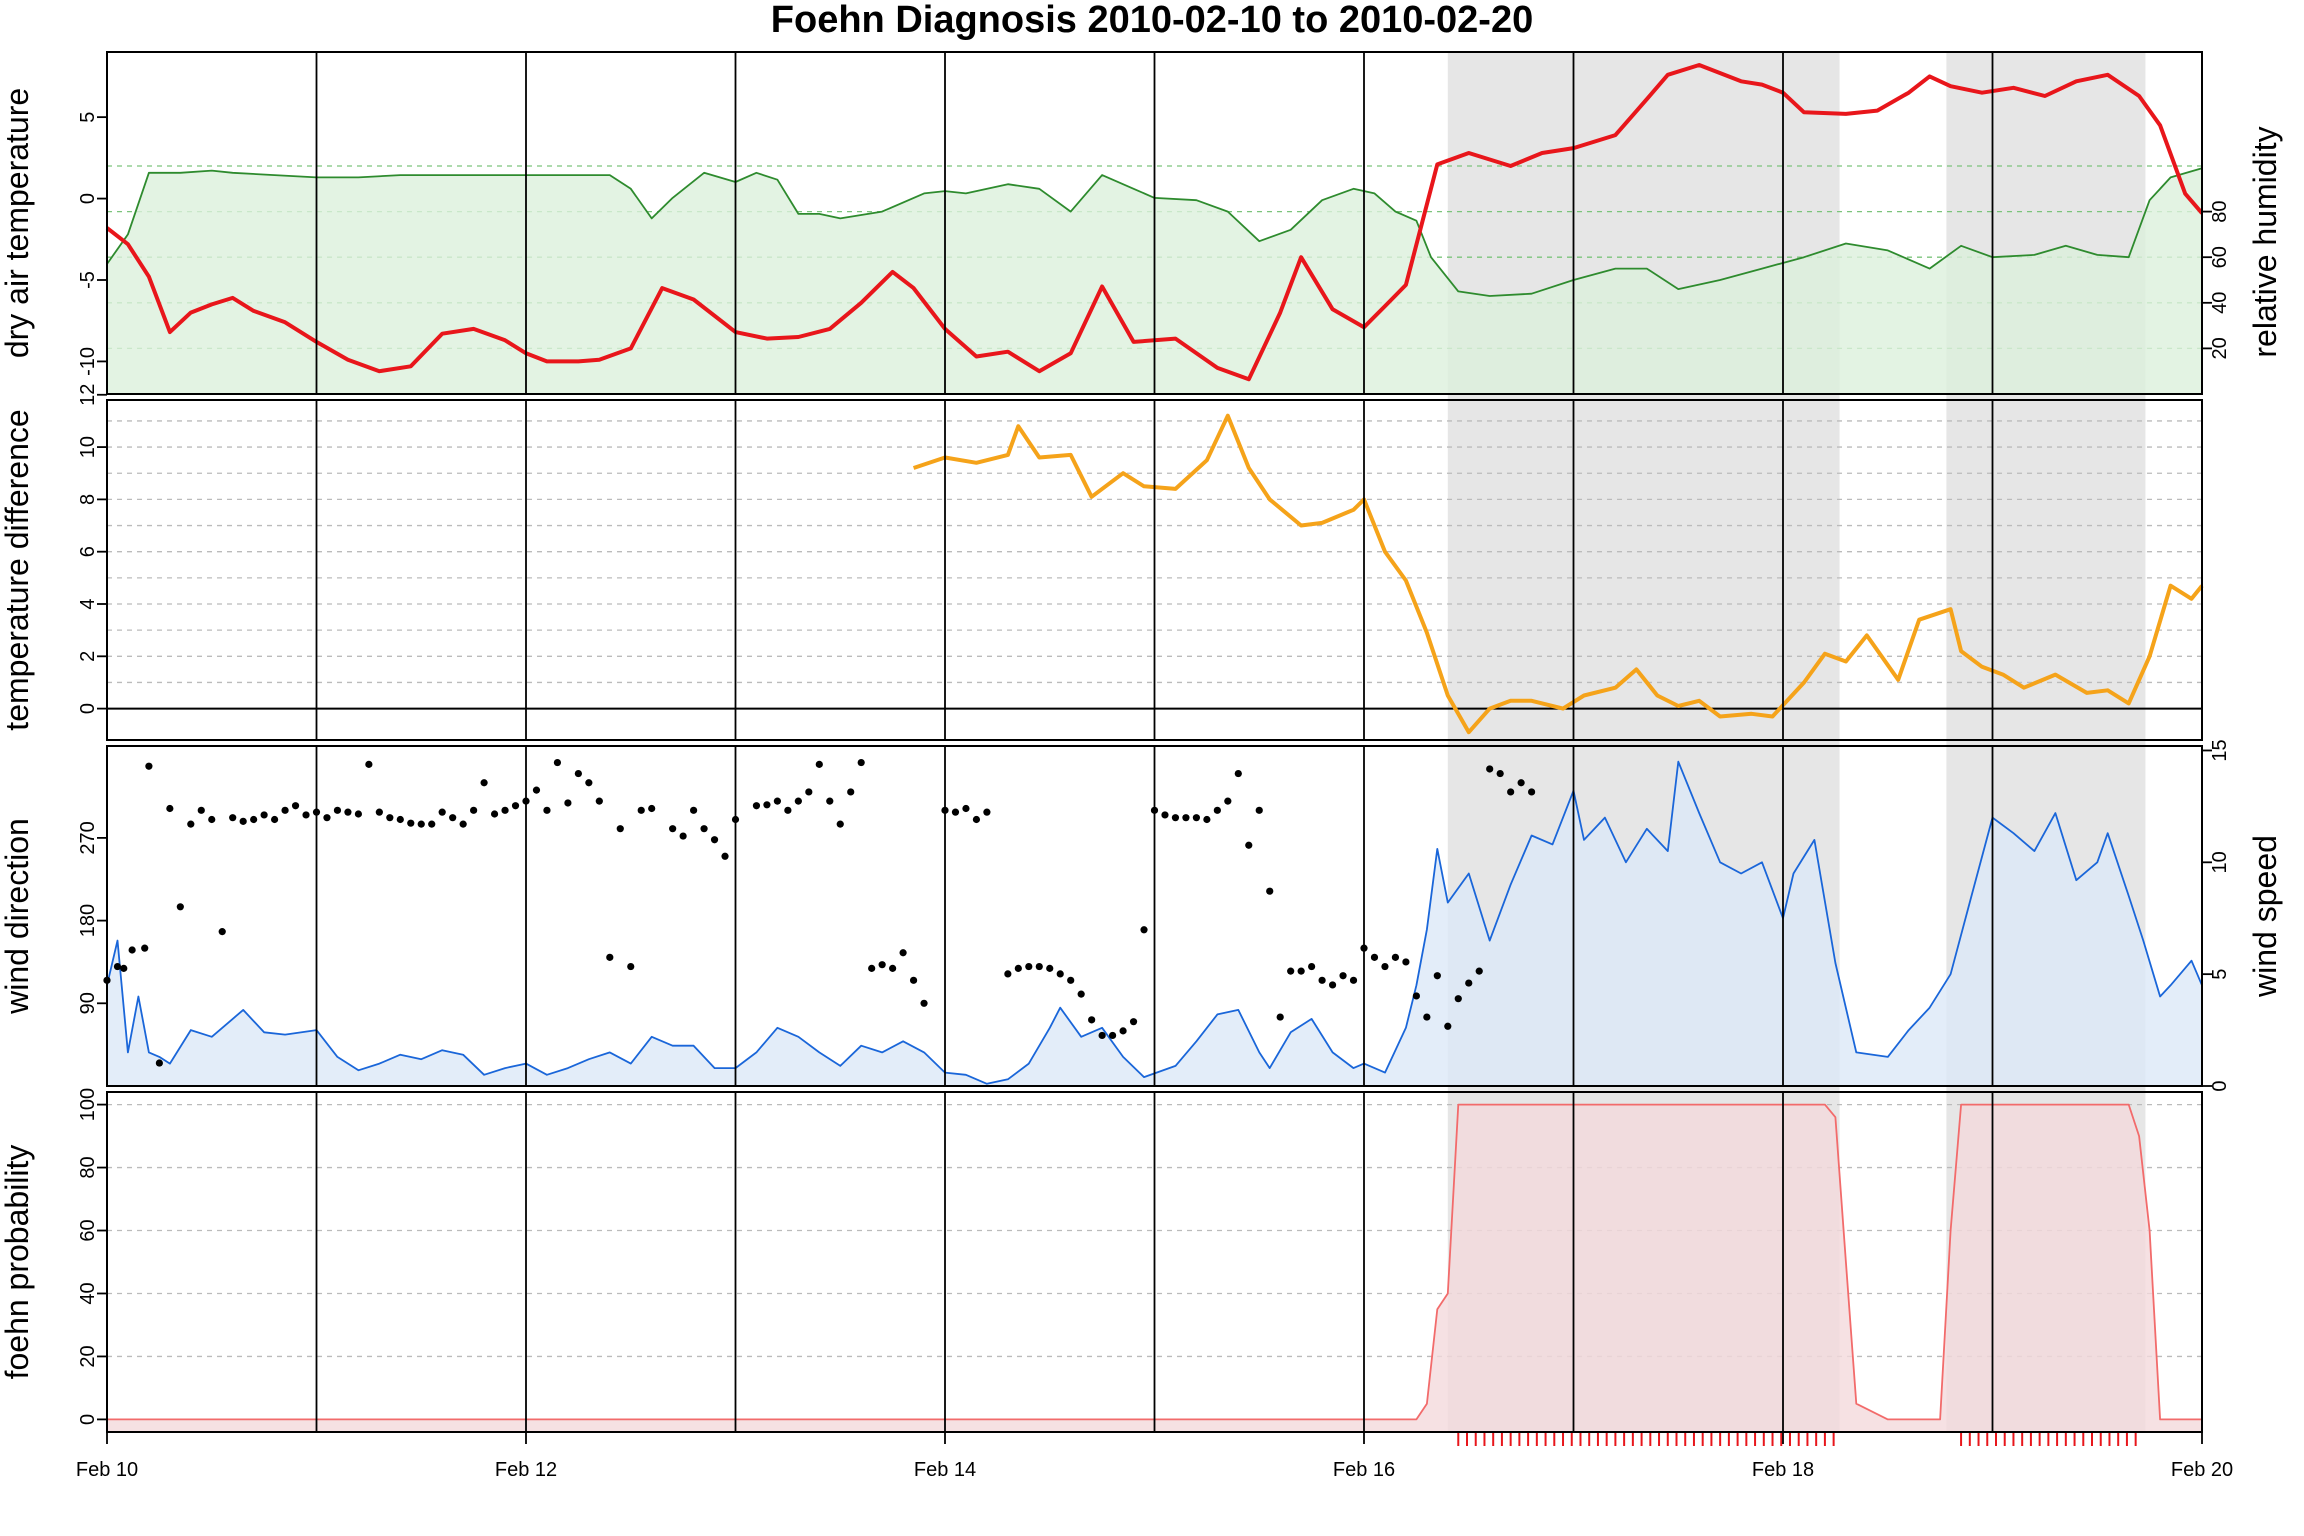 The width and height of the screenshot is (2304, 1536). Describe the element at coordinates (2220, 974) in the screenshot. I see `y-right-tick-label: 5` at that location.